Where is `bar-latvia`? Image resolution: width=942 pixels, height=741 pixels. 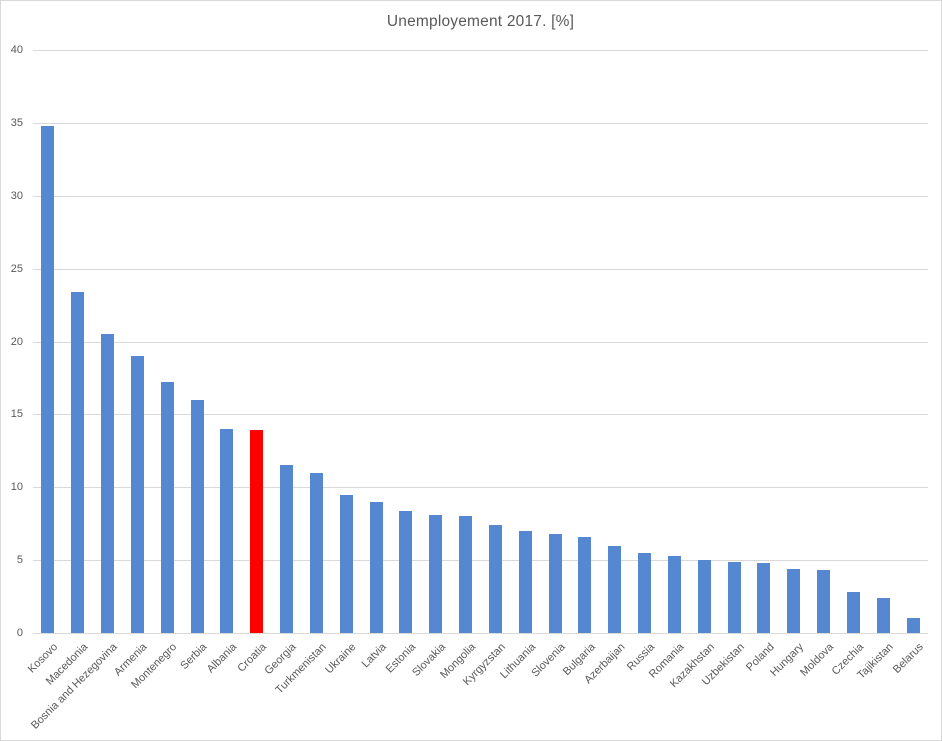
bar-latvia is located at coordinates (376, 567).